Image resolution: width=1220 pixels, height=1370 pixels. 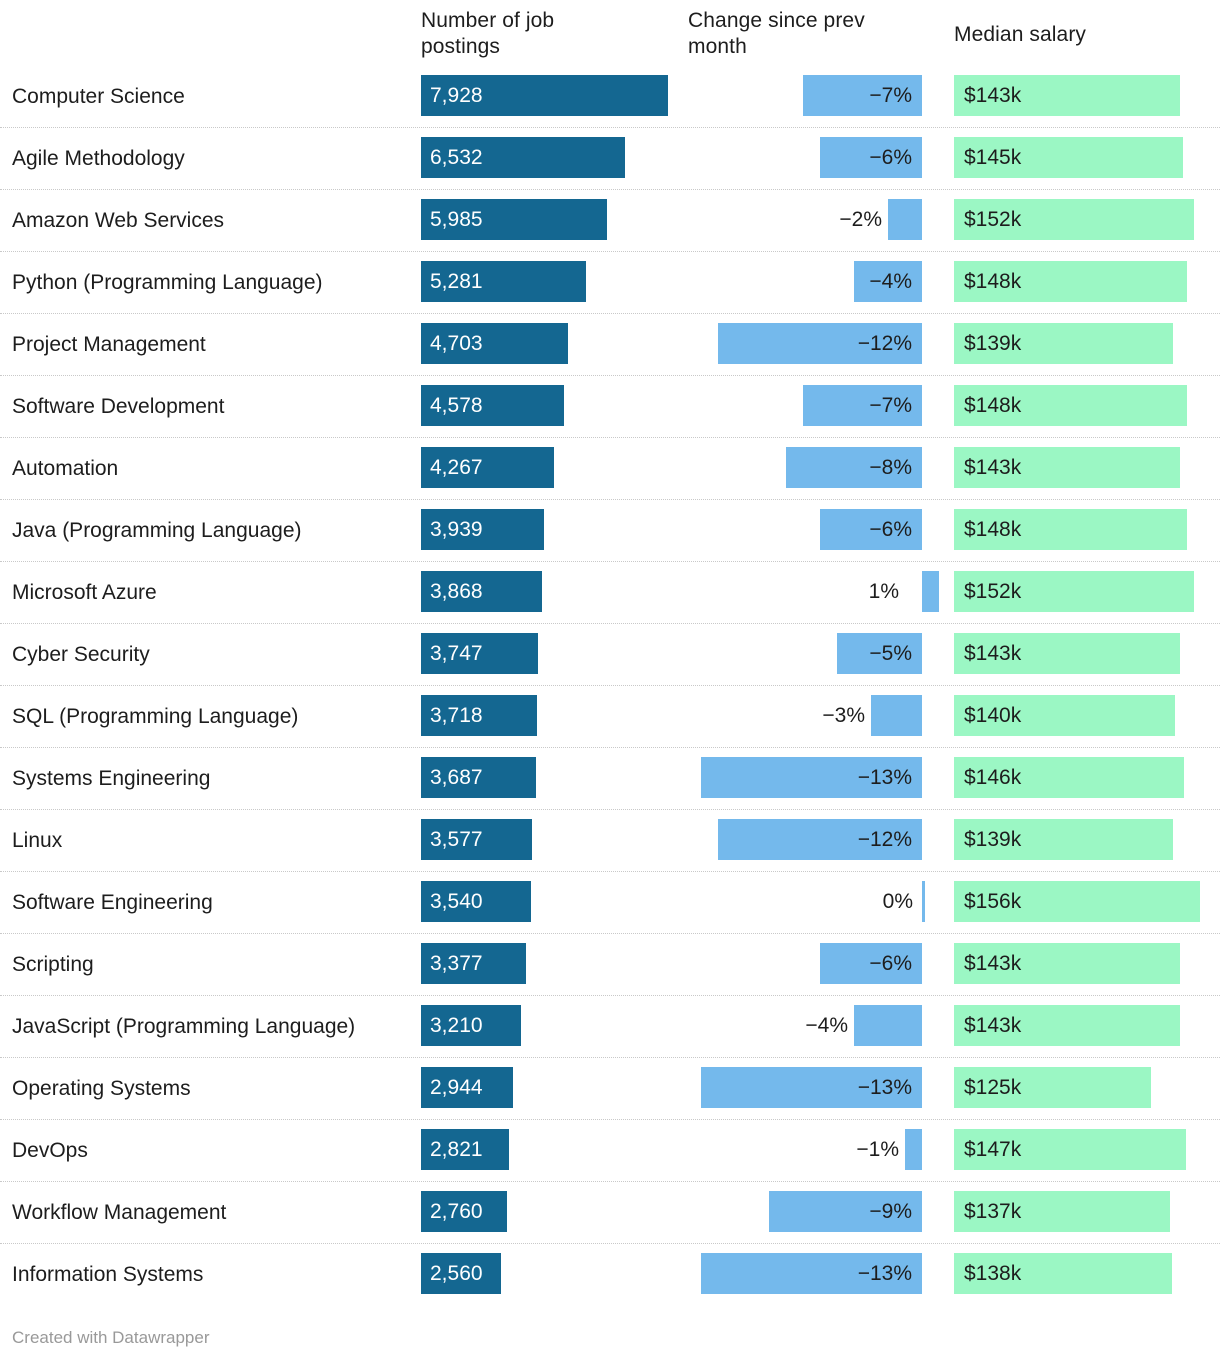 I want to click on postings-bar: 2,760, so click(x=464, y=1211).